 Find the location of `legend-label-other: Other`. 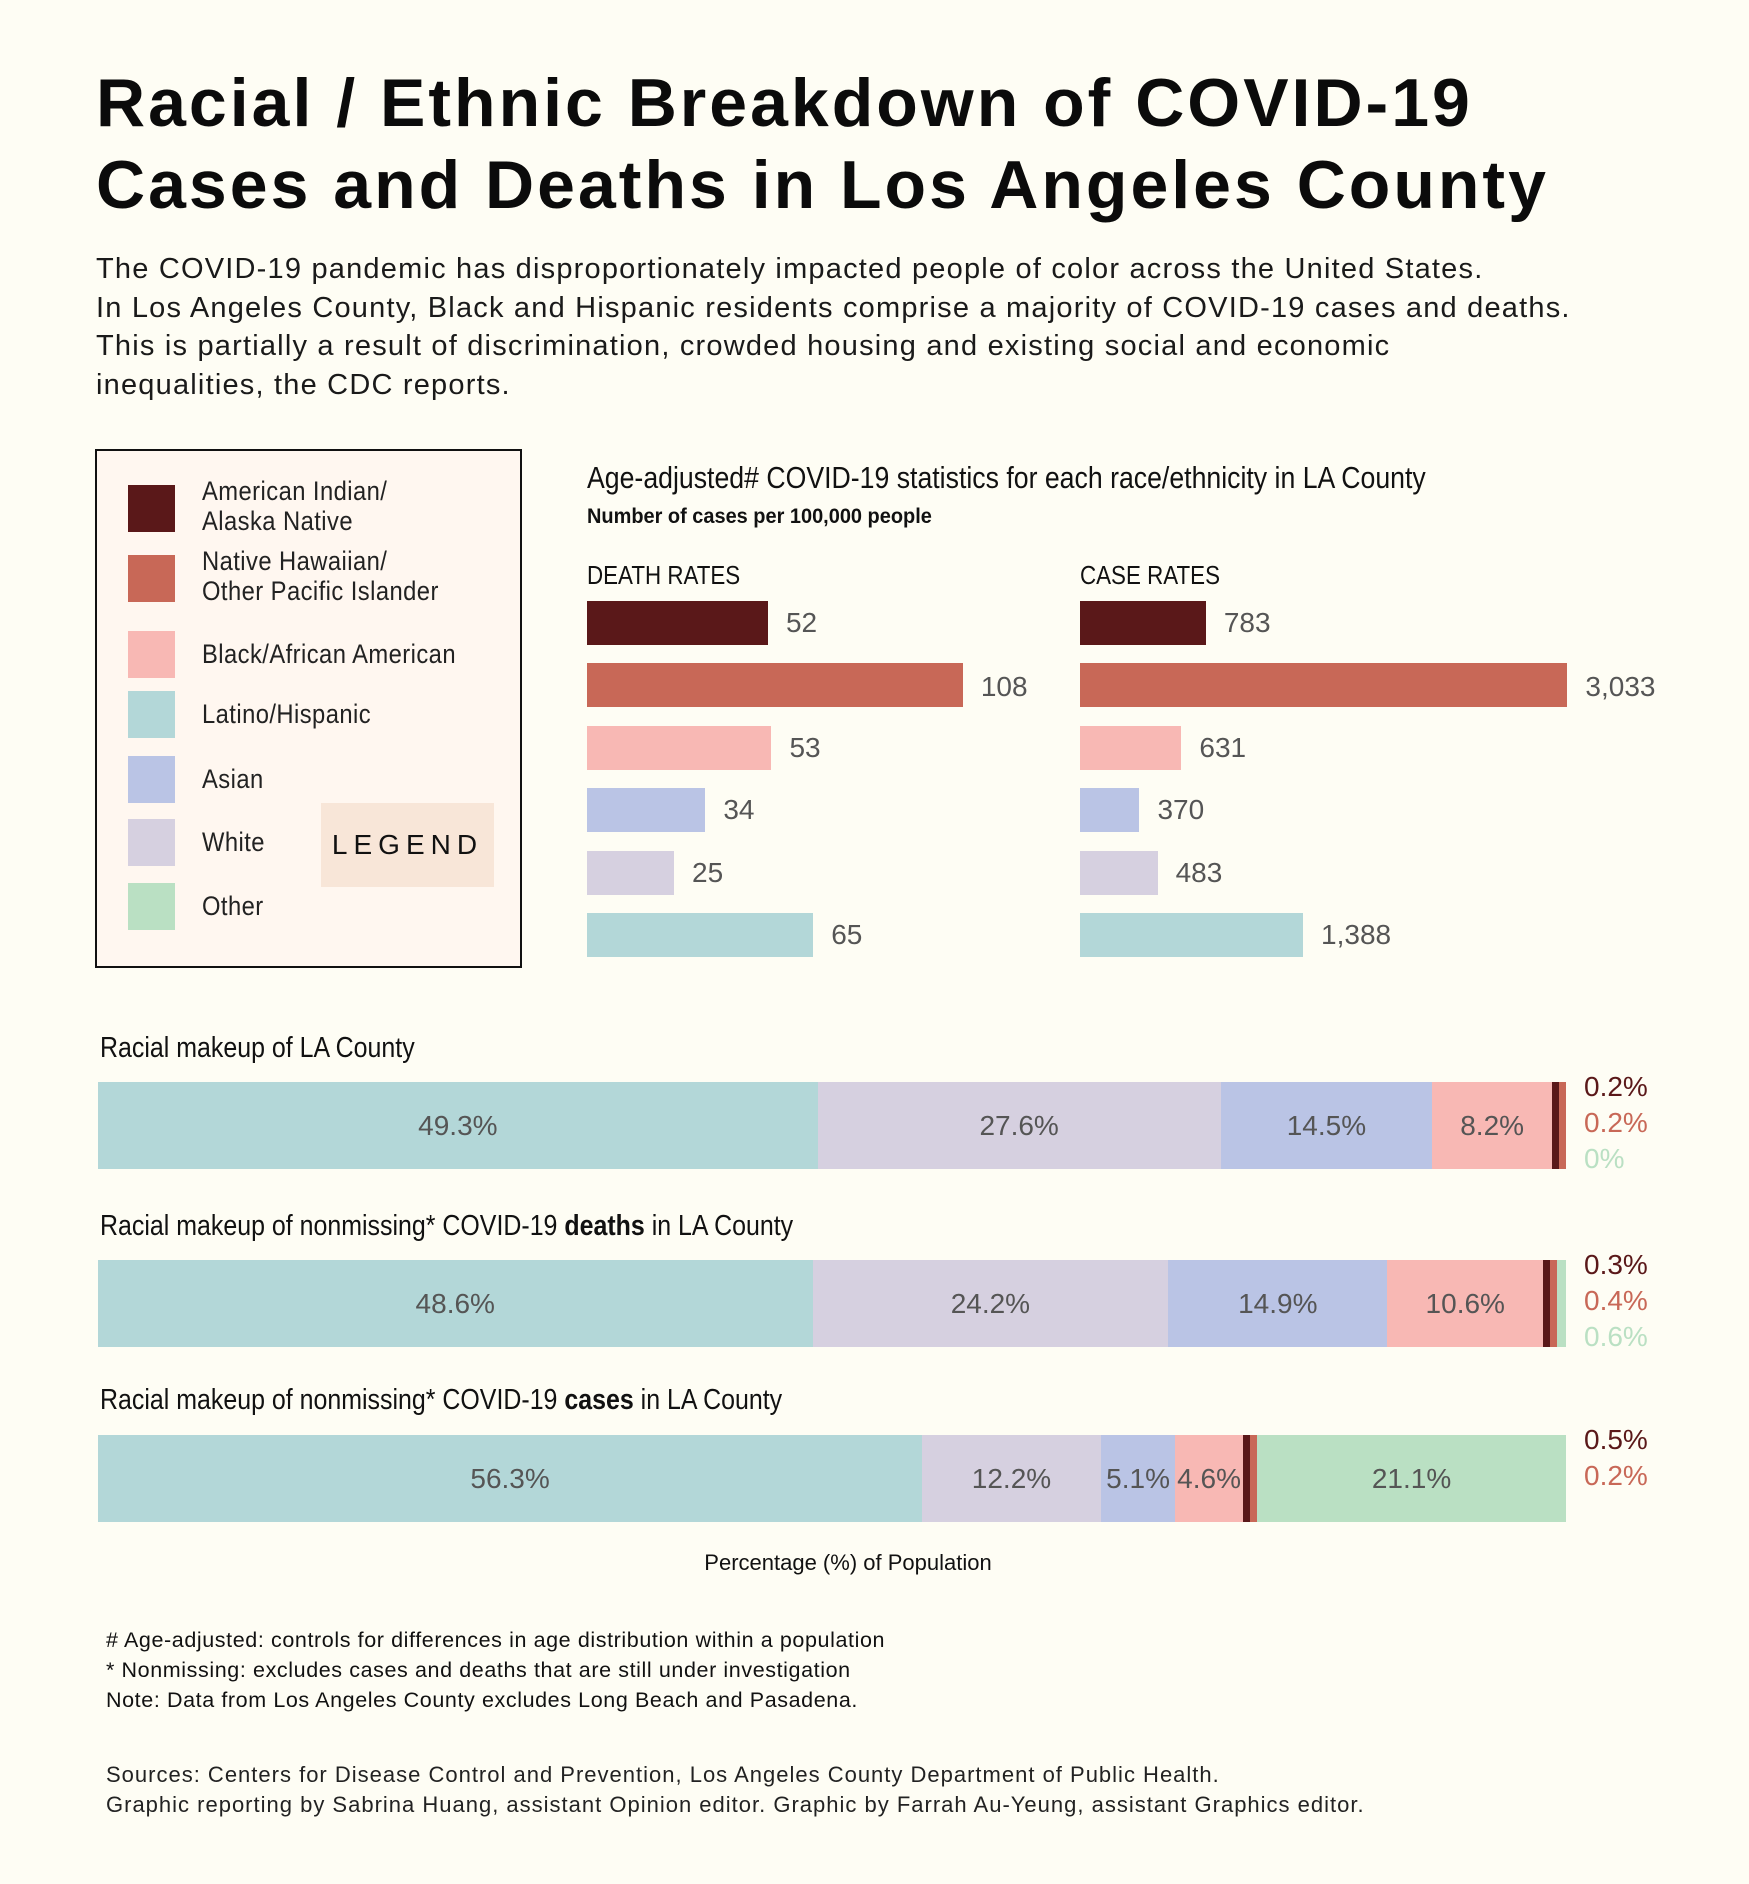

legend-label-other: Other is located at coordinates (233, 906).